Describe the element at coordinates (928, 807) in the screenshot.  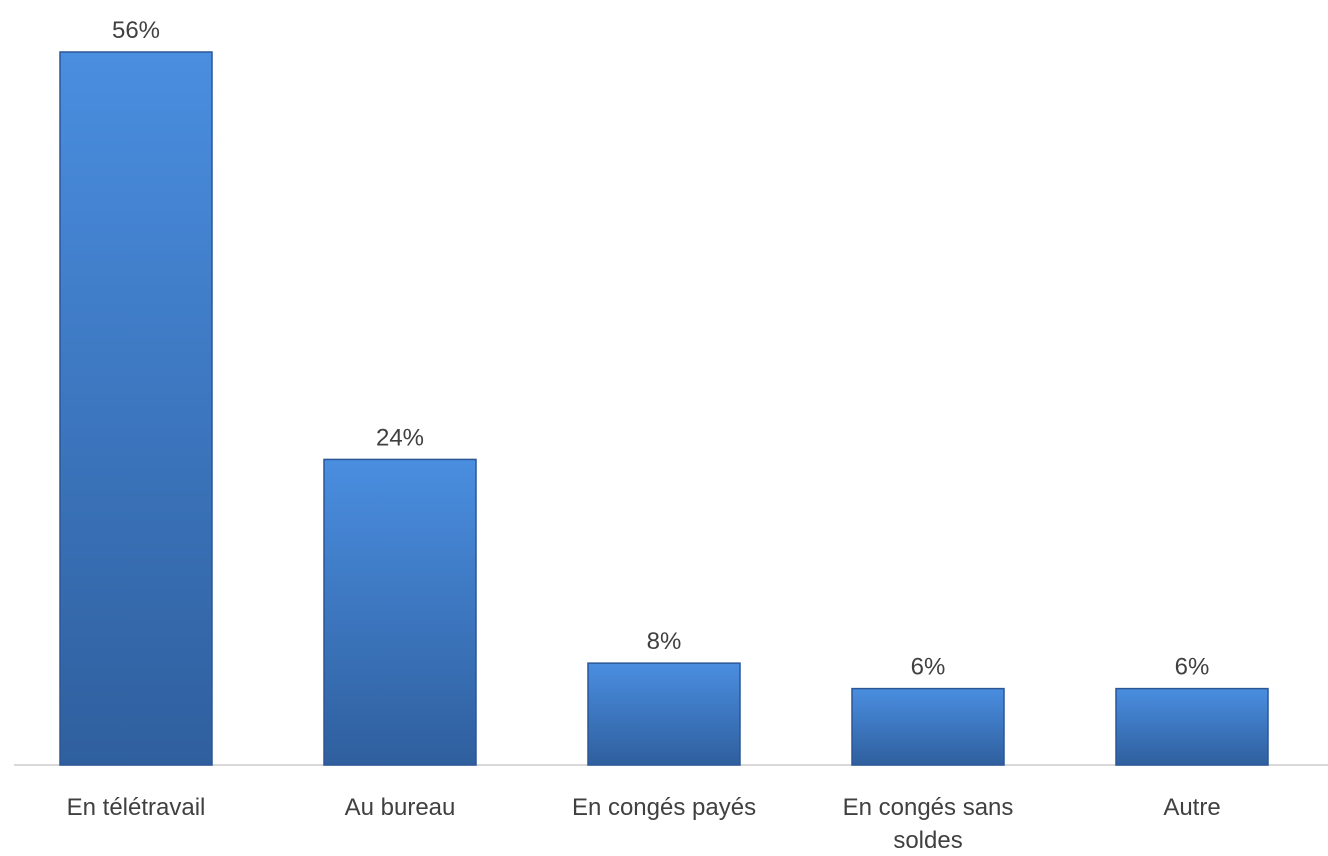
I see `category-label-line: En congés sans` at that location.